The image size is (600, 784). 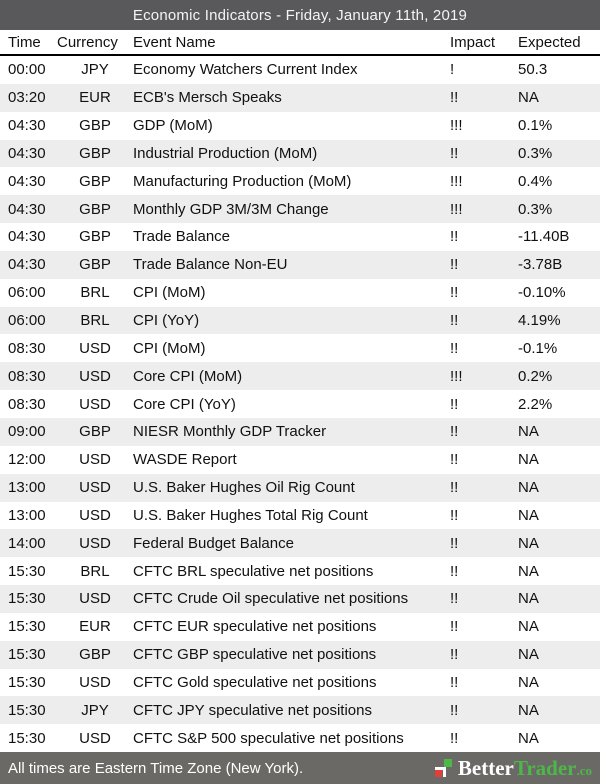 What do you see at coordinates (268, 738) in the screenshot?
I see `cell-event-name: CFTC S&P 500 speculative net positions` at bounding box center [268, 738].